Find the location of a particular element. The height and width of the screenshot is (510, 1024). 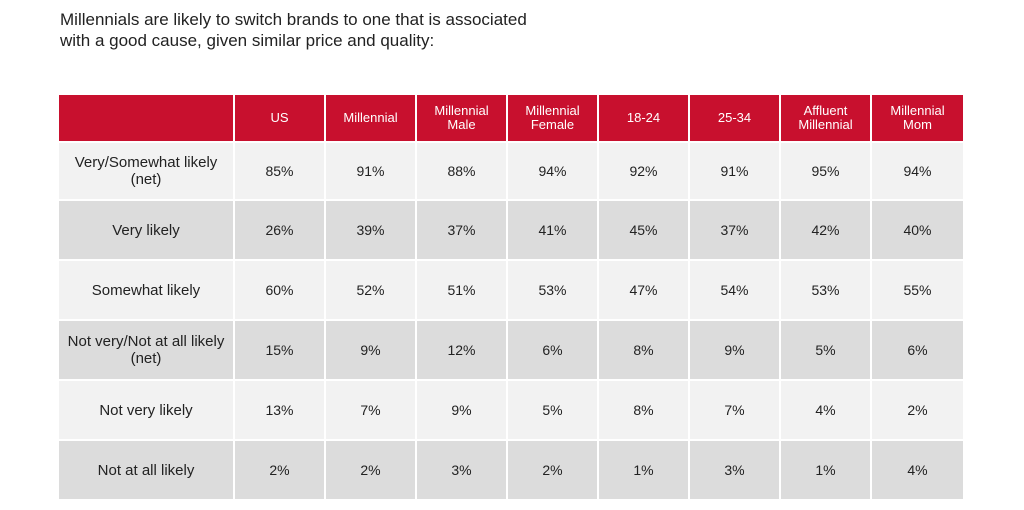

table-cell: 26% is located at coordinates (280, 231).